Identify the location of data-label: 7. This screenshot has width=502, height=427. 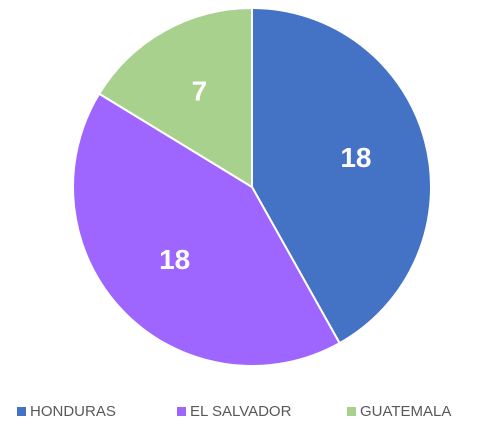
(200, 91).